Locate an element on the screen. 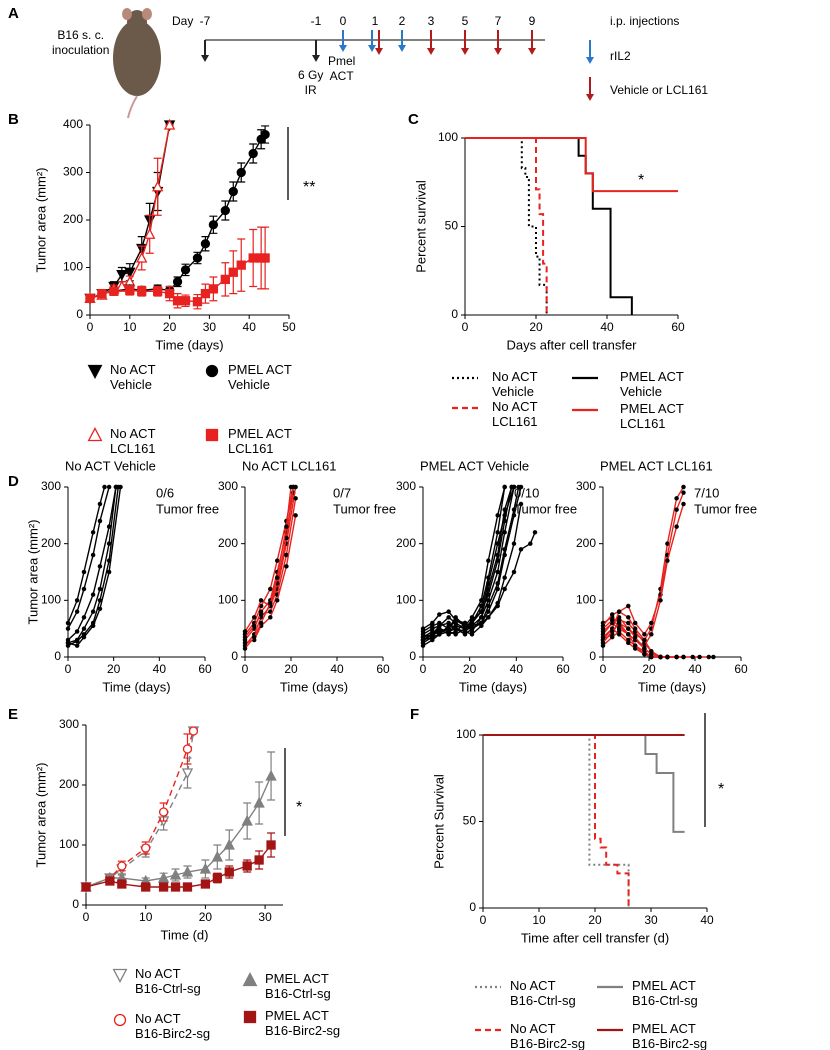  x-axis-label: Days after cell transfer is located at coordinates (571, 344).